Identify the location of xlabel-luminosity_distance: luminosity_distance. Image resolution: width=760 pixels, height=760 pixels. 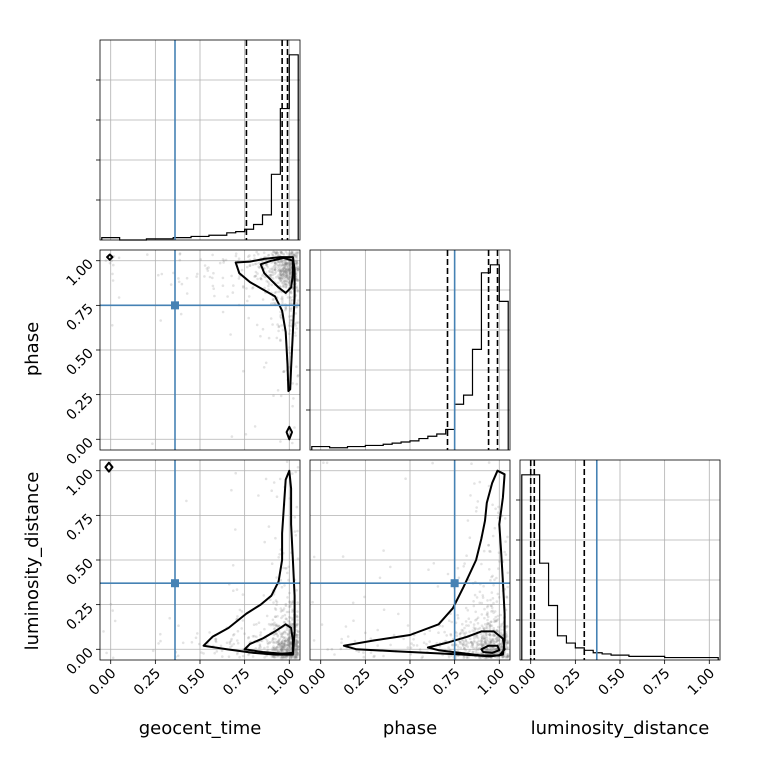
(620, 728).